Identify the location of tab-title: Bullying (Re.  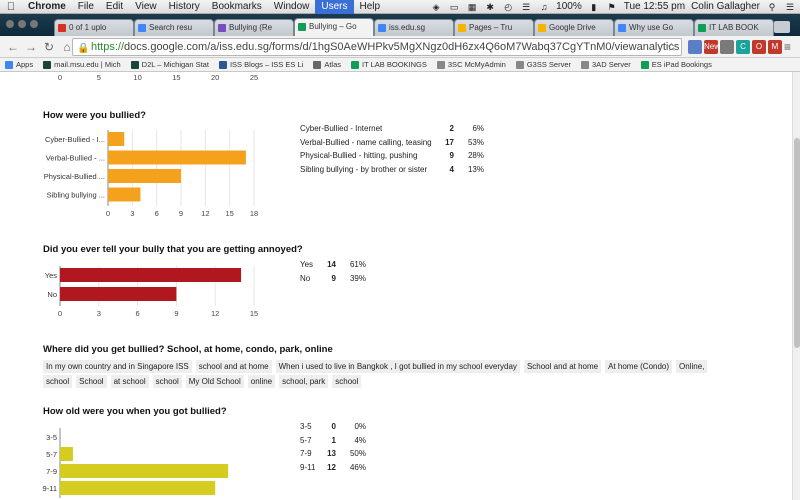
(251, 27).